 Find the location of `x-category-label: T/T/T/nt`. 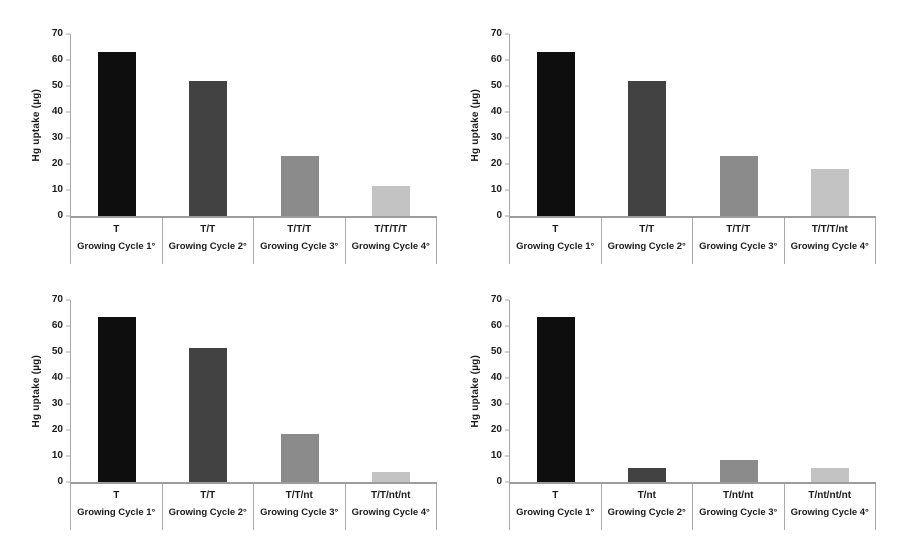

x-category-label: T/T/T/nt is located at coordinates (829, 229).